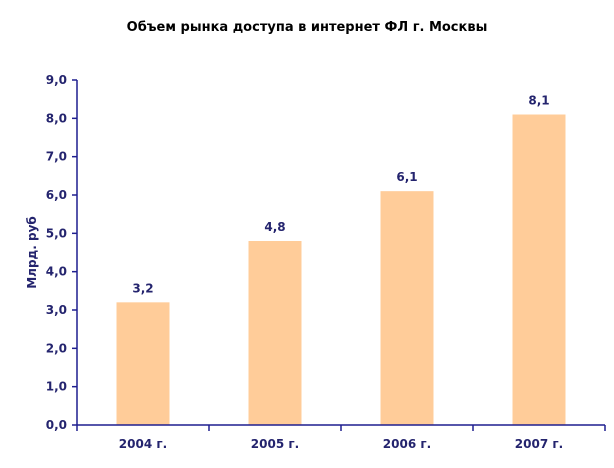 This screenshot has width=614, height=468. What do you see at coordinates (56, 80) in the screenshot?
I see `y-tick-label: 9,0` at bounding box center [56, 80].